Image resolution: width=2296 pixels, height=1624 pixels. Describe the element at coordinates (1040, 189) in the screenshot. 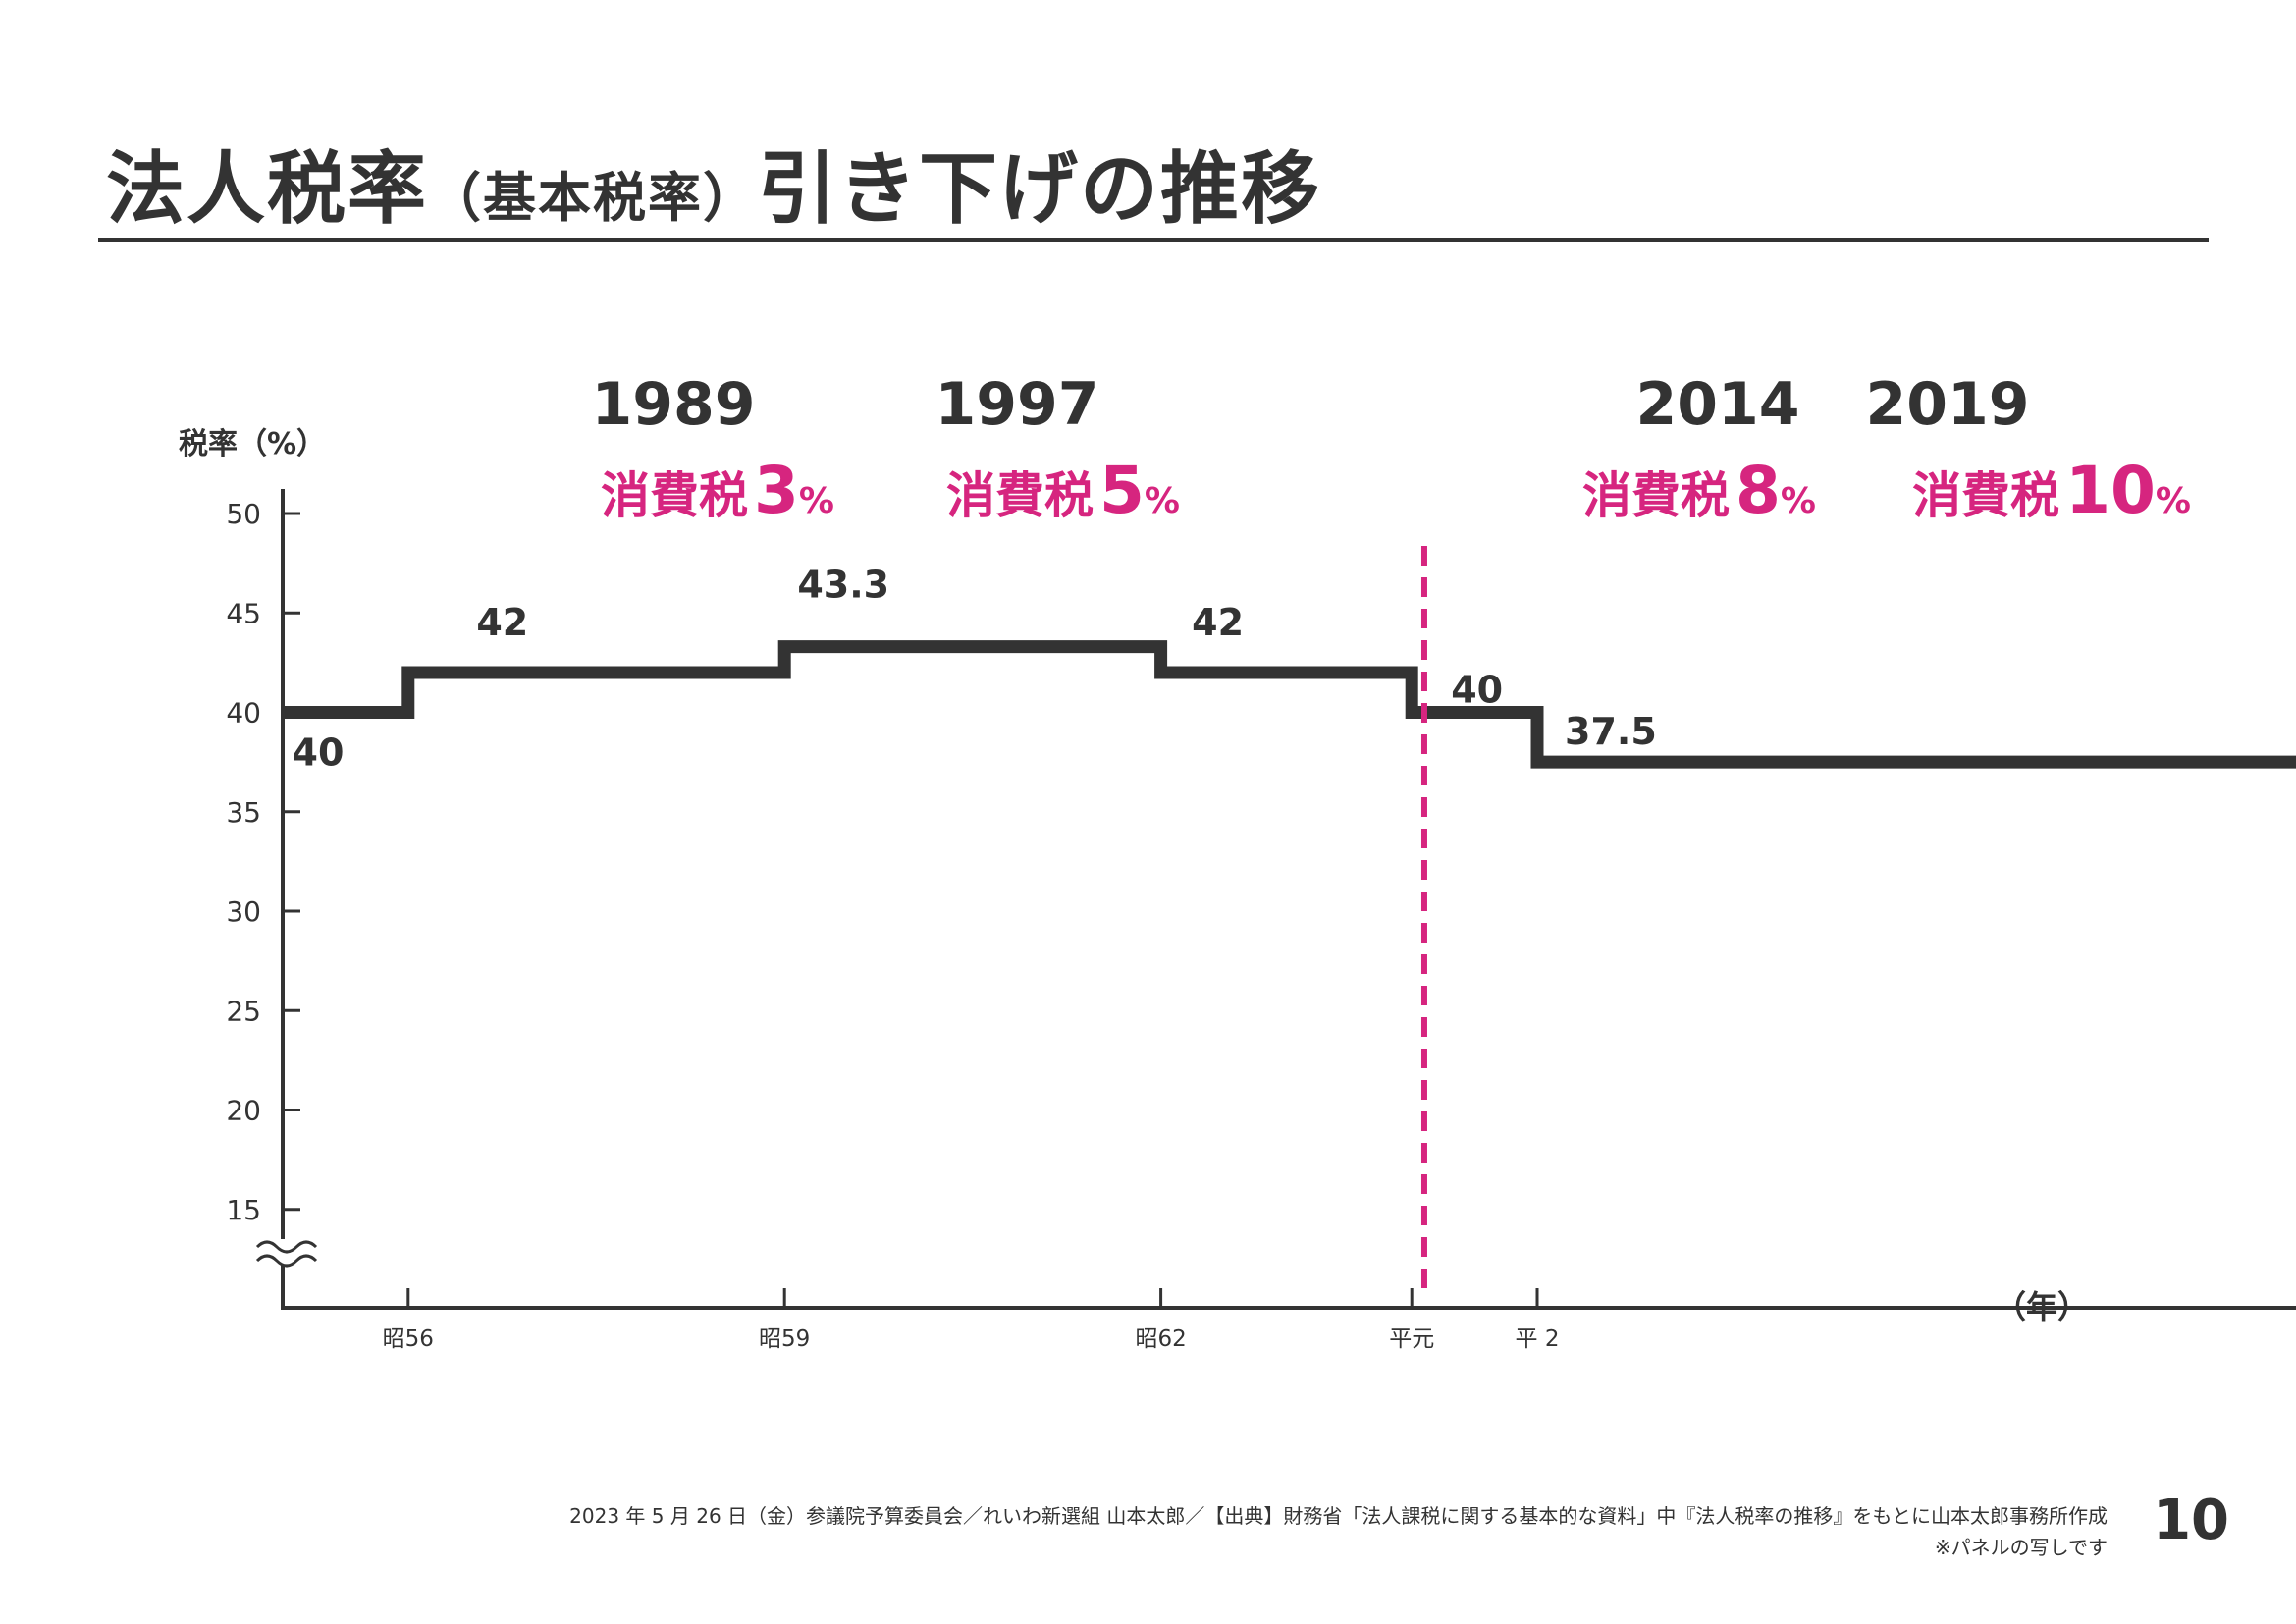

I see `title-rest: 引き下げの推移` at that location.